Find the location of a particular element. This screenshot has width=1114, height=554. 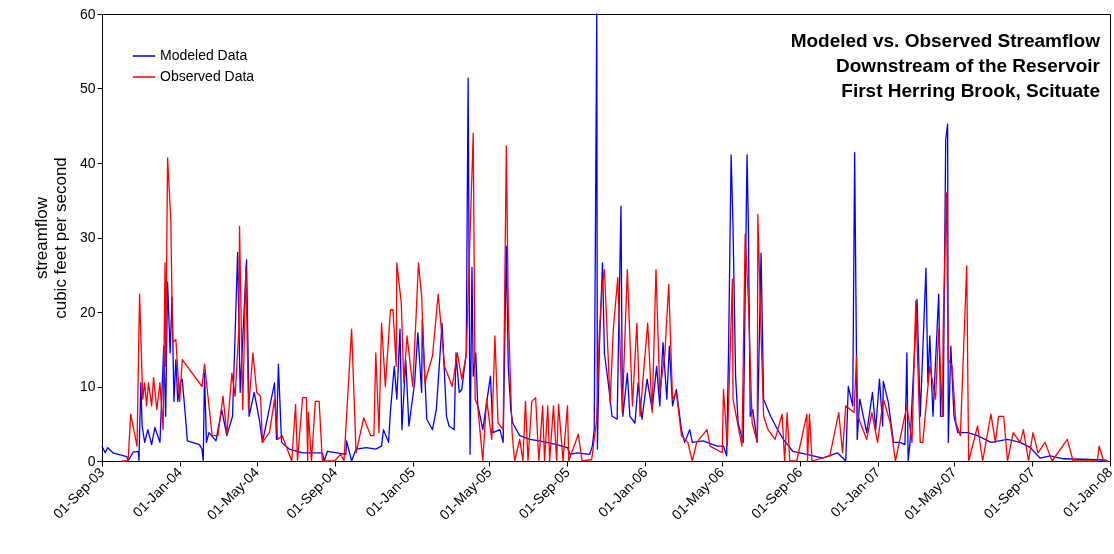

legend-label: Modeled Data is located at coordinates (204, 55).